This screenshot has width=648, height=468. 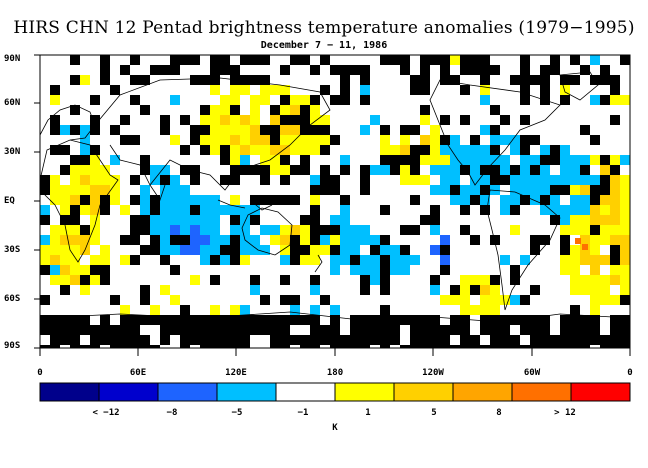 I want to click on lon-label-120w: 120W, so click(x=433, y=373).